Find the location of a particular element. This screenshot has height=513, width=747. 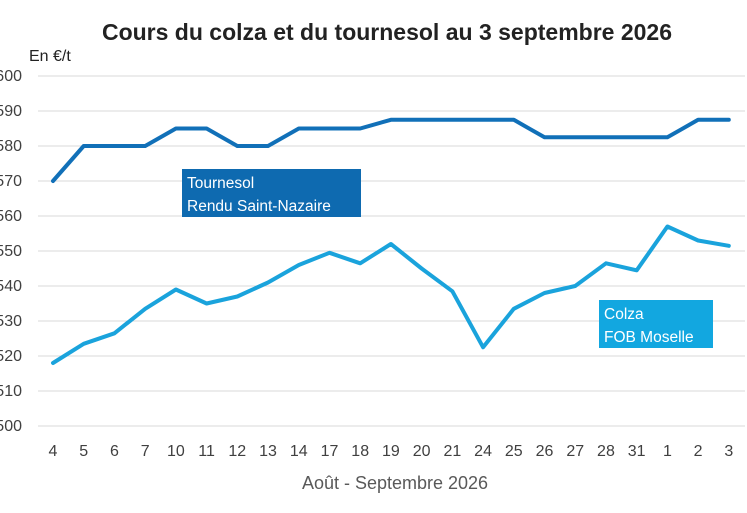

series-label-tournesol-box is located at coordinates (271, 193).